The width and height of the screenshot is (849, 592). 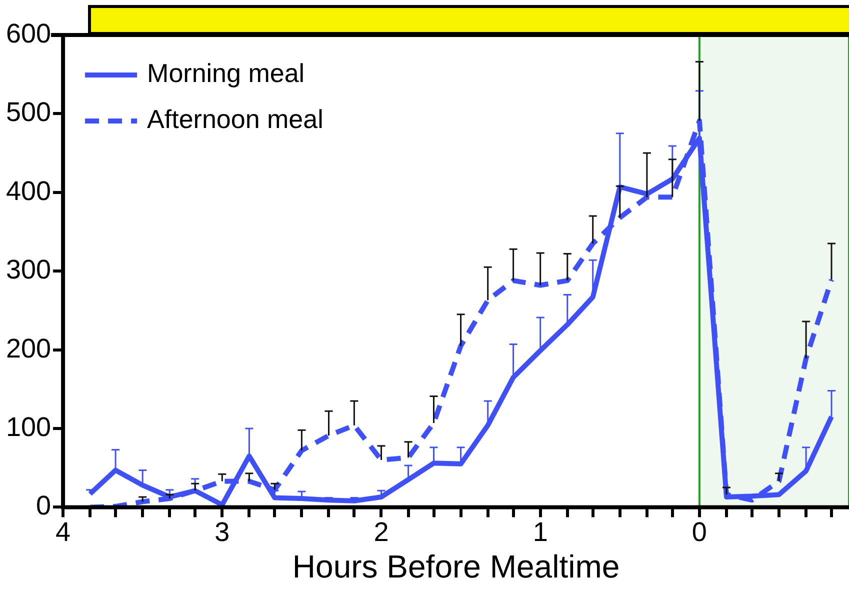 I want to click on y-tick-label: 600, so click(x=29, y=33).